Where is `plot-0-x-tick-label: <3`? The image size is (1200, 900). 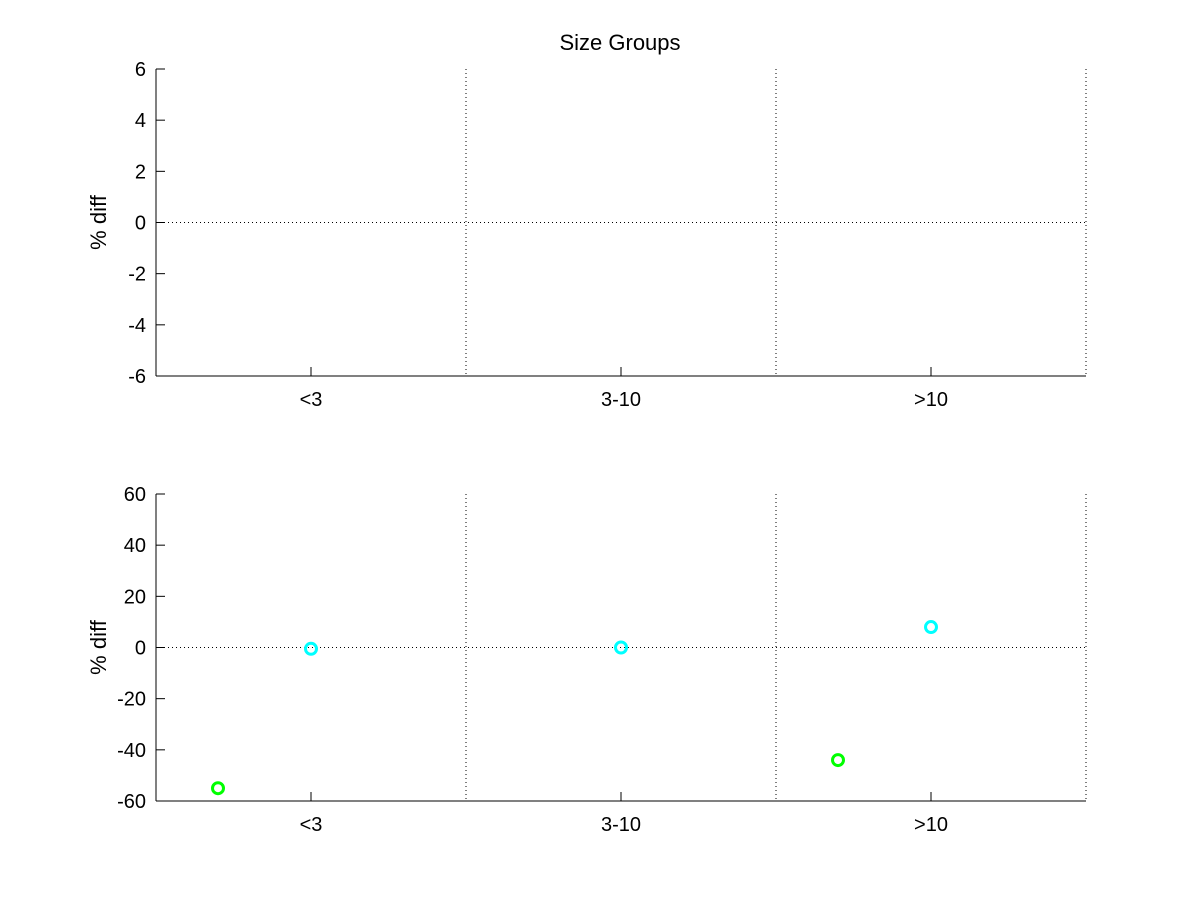
plot-0-x-tick-label: <3 is located at coordinates (311, 400).